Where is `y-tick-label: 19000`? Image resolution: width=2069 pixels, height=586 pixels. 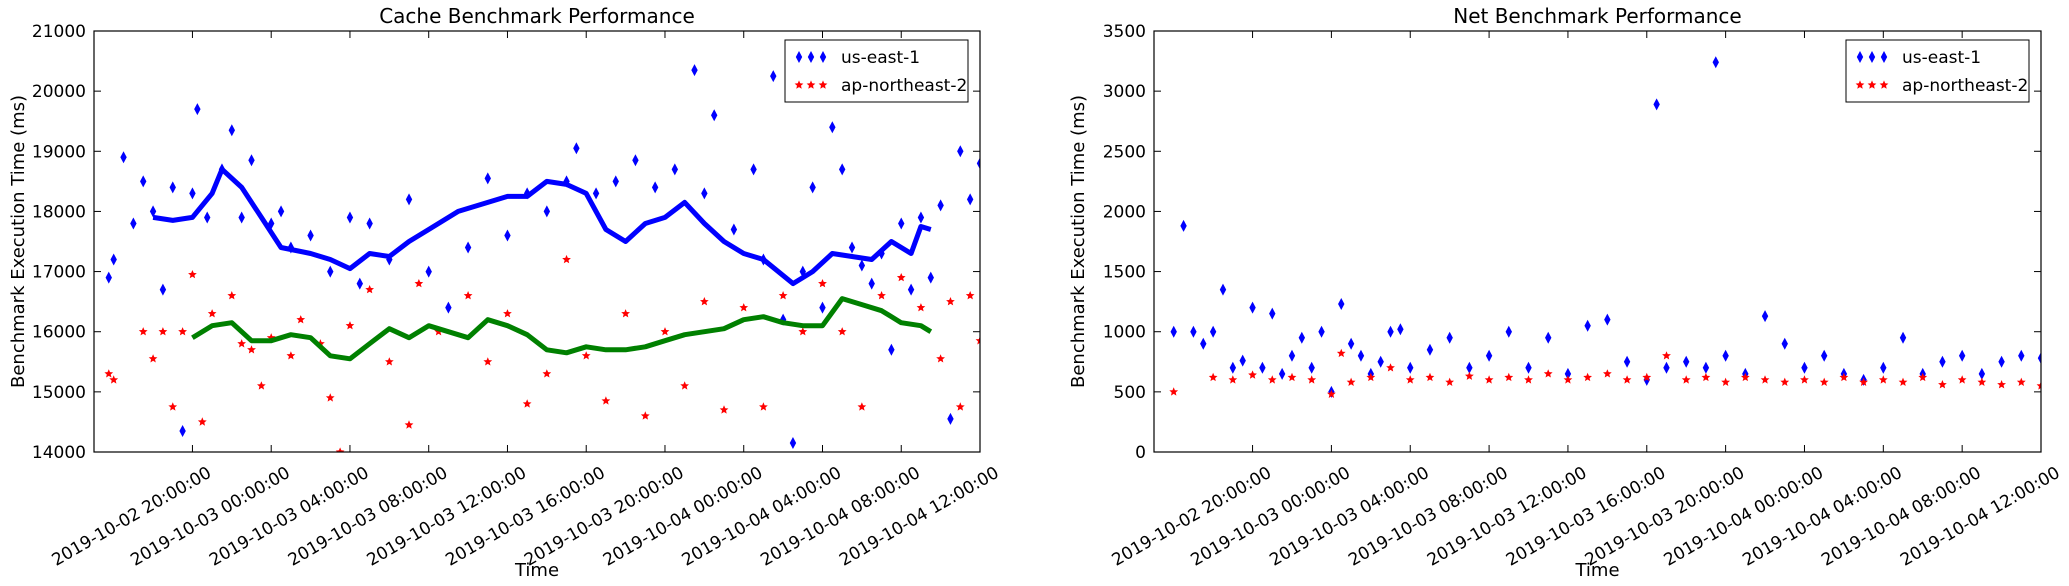
y-tick-label: 19000 is located at coordinates (59, 152).